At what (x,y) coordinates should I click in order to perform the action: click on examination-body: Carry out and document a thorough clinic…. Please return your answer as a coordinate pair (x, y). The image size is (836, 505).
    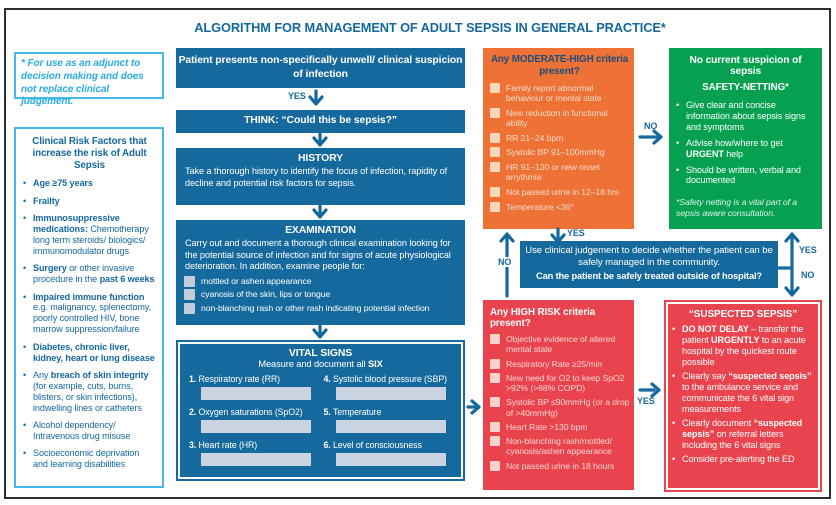
    Looking at the image, I should click on (318, 255).